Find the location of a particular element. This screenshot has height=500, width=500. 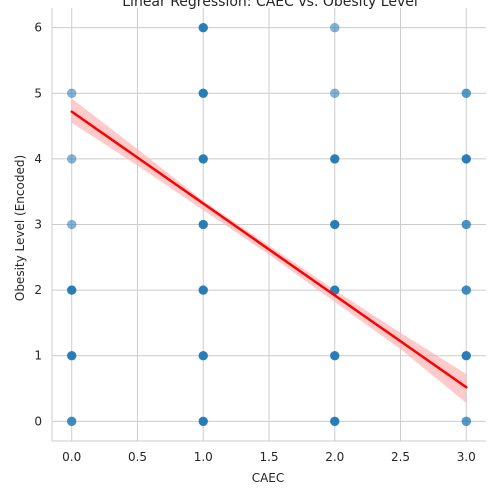

y-tick-label: 4 is located at coordinates (38, 159).